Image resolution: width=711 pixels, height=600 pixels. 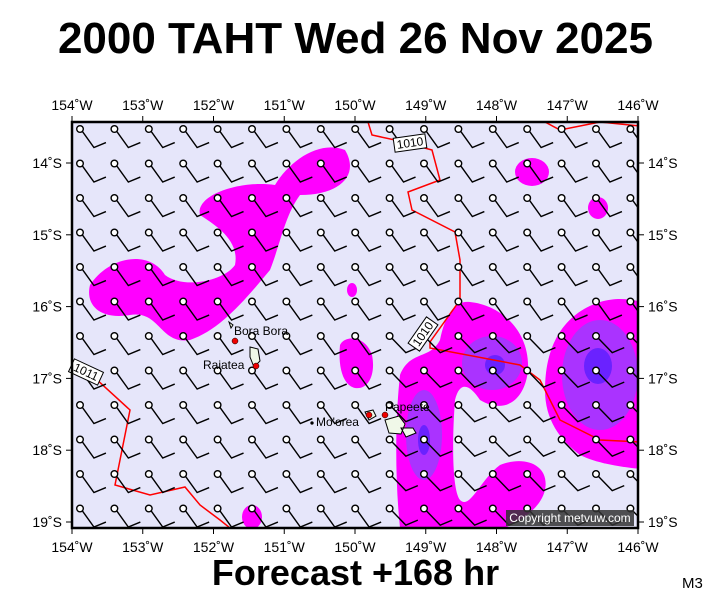 I want to click on map-title: 2000 TAHT Wed 26 Nov 2025, so click(x=355, y=38).